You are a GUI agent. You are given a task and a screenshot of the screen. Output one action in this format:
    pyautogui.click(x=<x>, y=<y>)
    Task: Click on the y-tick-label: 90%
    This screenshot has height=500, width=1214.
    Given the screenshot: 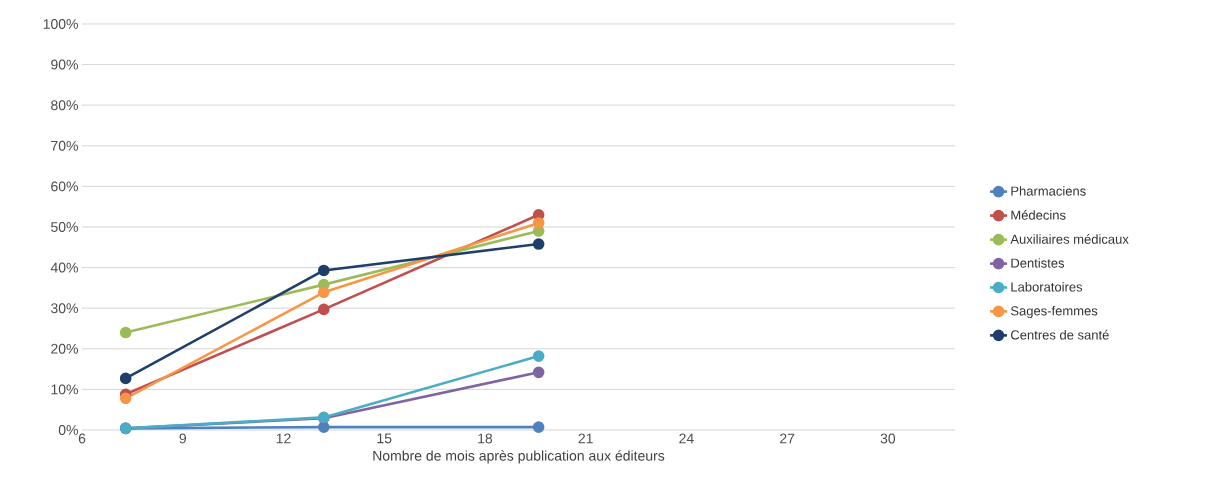 What is the action you would take?
    pyautogui.click(x=64, y=64)
    